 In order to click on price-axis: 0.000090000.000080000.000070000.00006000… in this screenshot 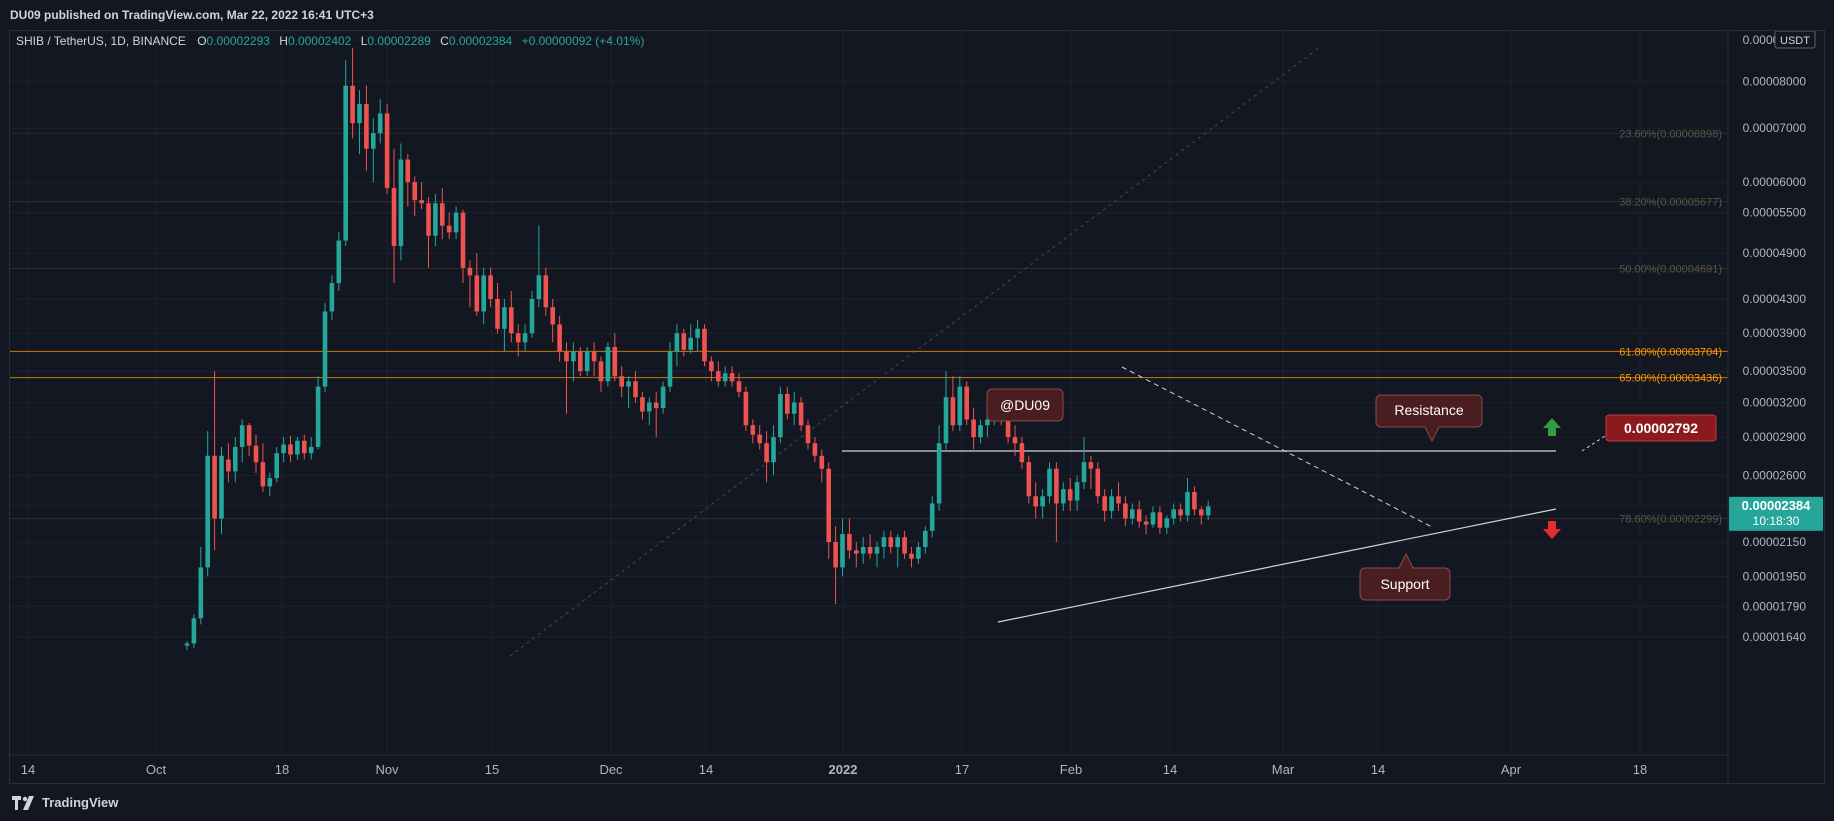, I will do `click(1775, 338)`.